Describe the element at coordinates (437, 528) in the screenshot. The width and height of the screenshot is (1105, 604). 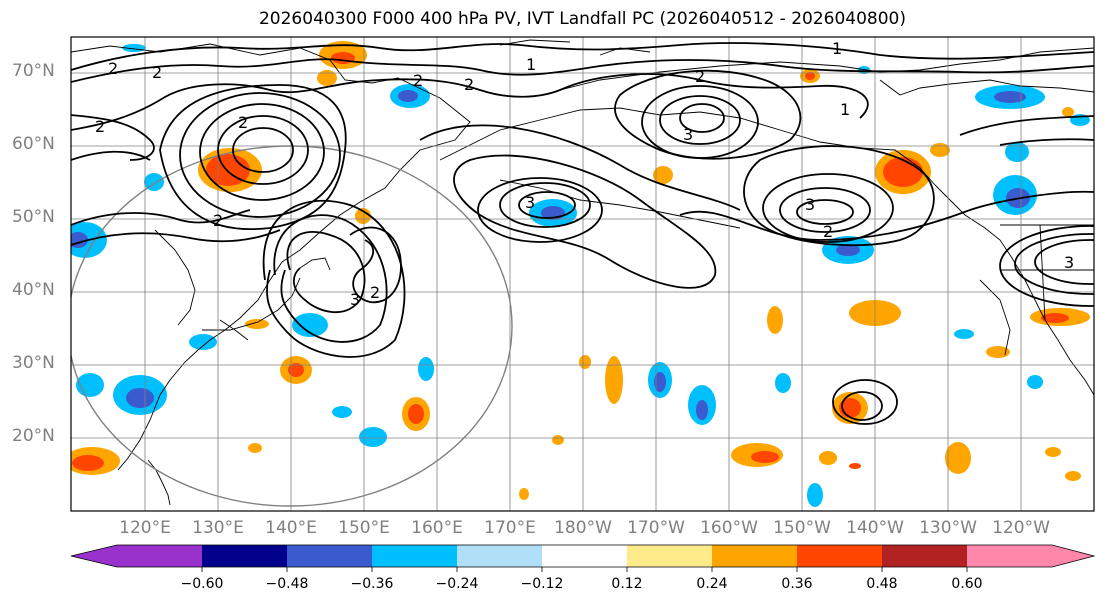
I see `lon-label: 160°E` at that location.